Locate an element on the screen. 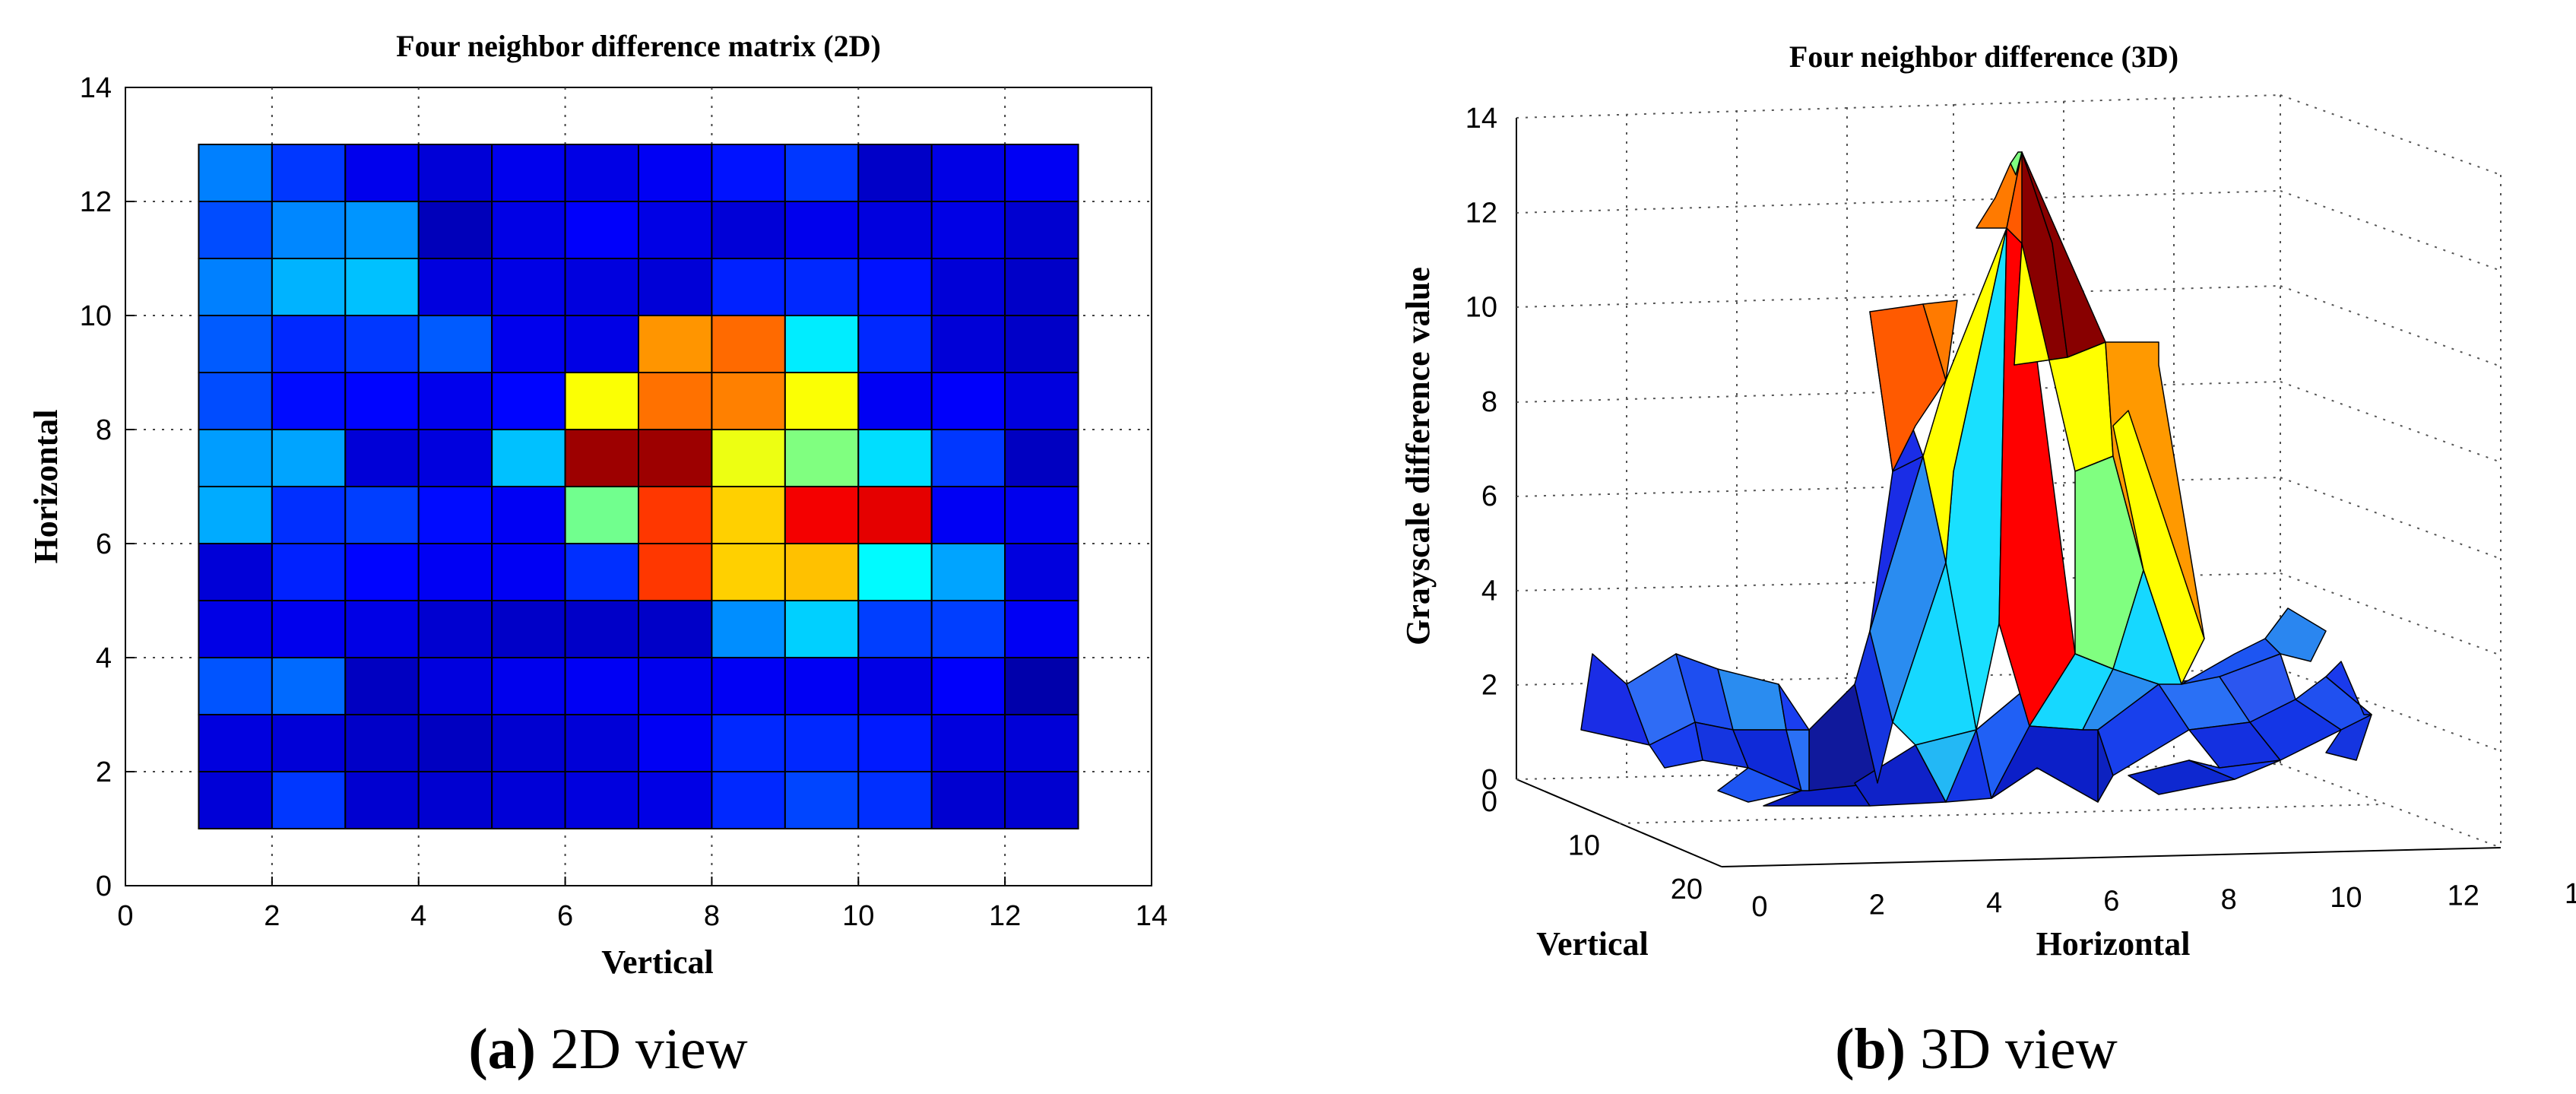  heatmap-x-axis-label: Vertical is located at coordinates (657, 962).